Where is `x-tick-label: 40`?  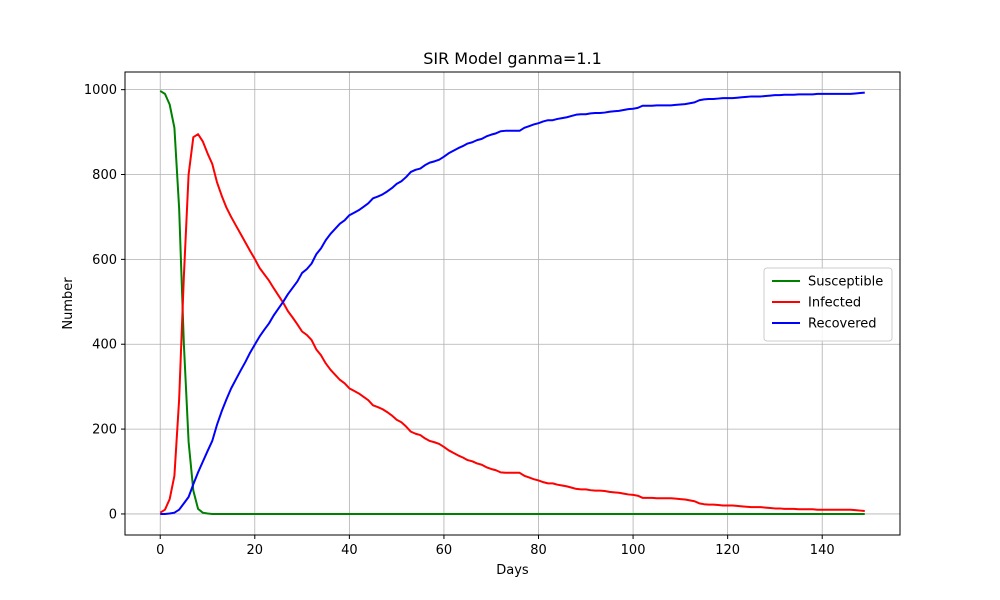 x-tick-label: 40 is located at coordinates (349, 550).